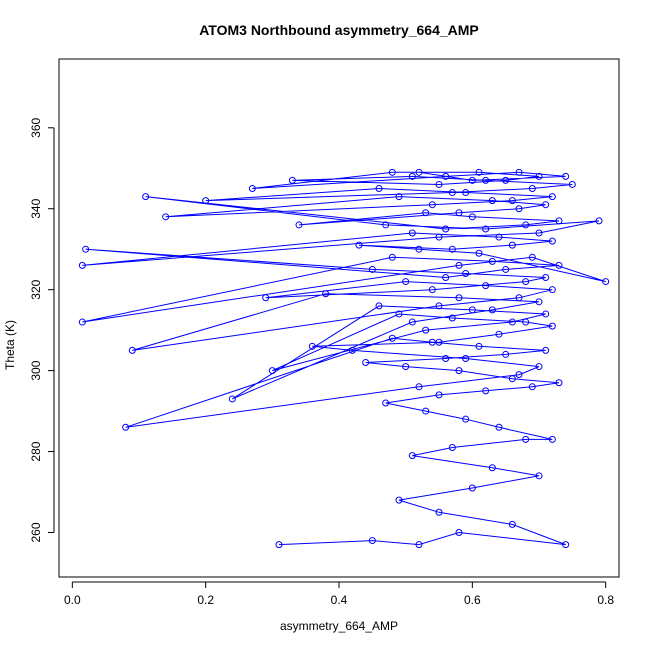 The width and height of the screenshot is (650, 650). What do you see at coordinates (205, 600) in the screenshot?
I see `x-tick-label: 0.2` at bounding box center [205, 600].